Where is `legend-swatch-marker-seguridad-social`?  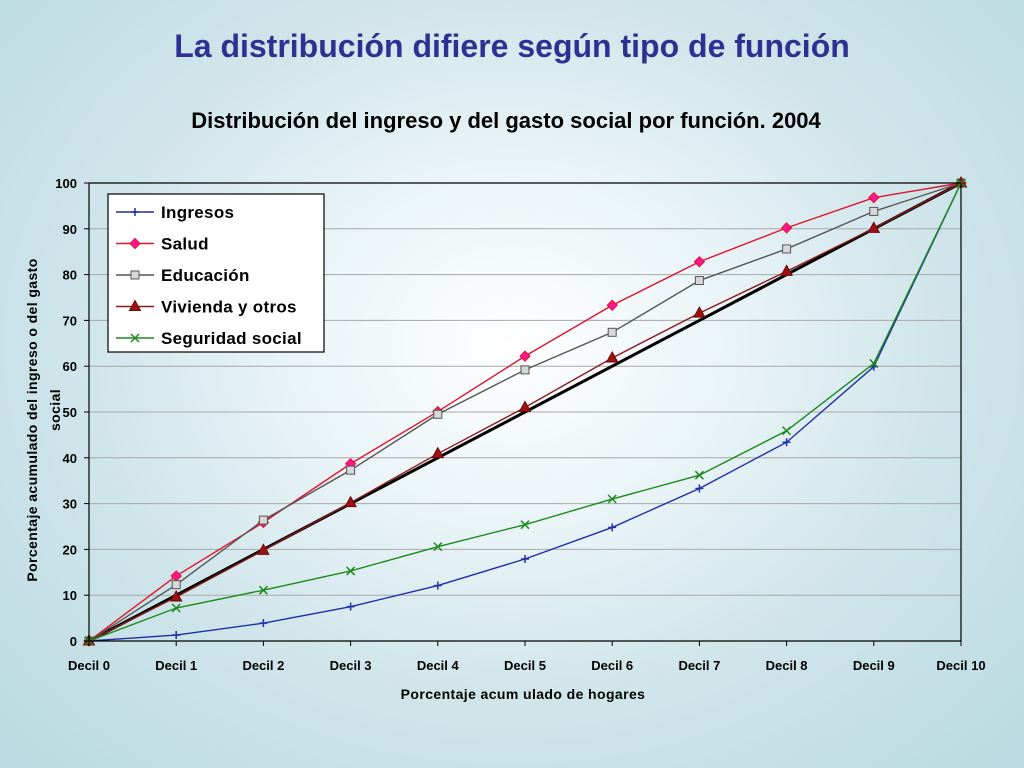 legend-swatch-marker-seguridad-social is located at coordinates (135, 338).